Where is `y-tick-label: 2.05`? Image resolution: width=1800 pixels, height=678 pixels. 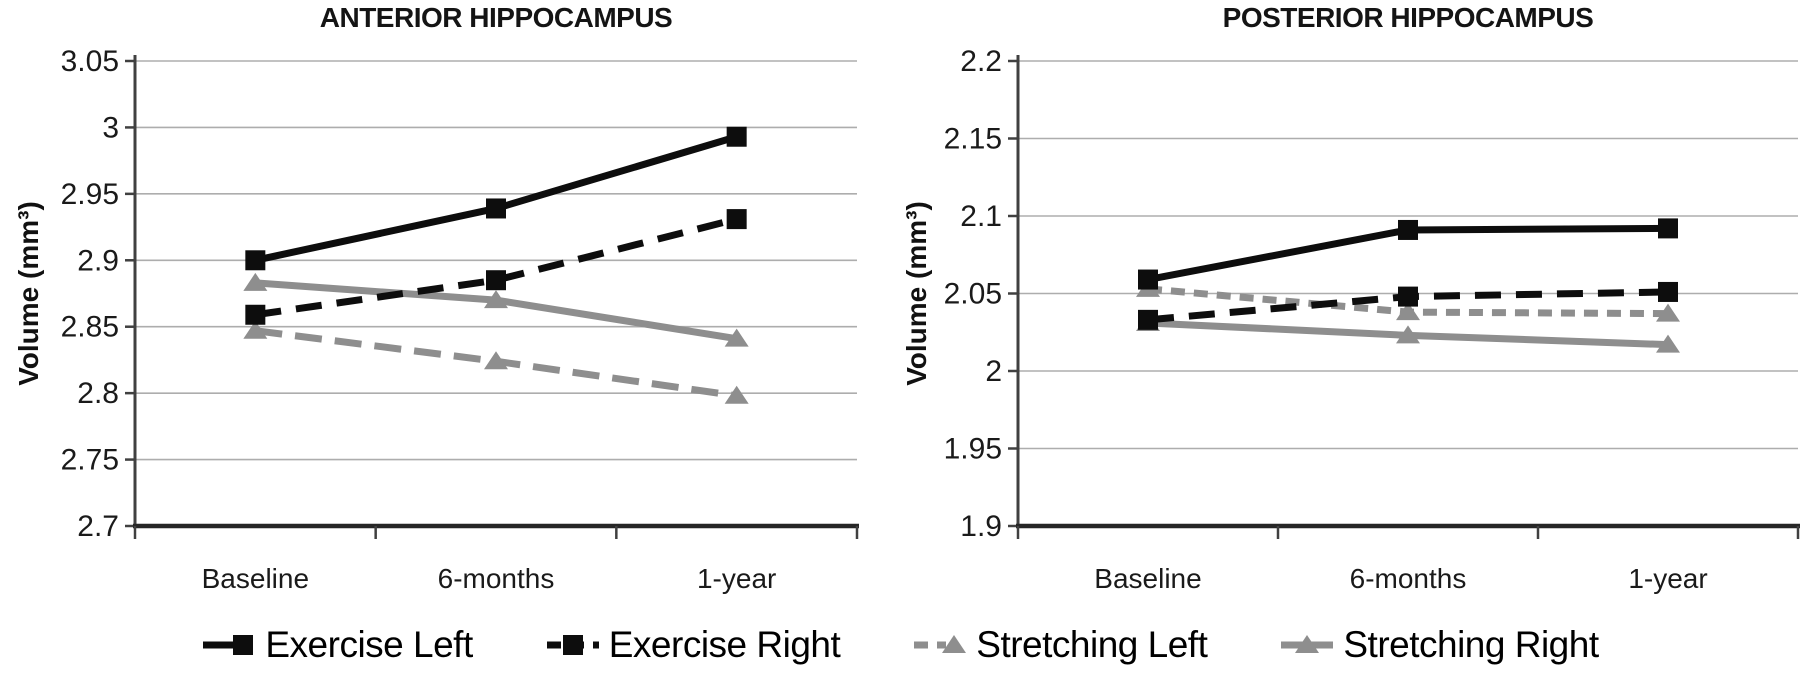
y-tick-label: 2.05 is located at coordinates (973, 294).